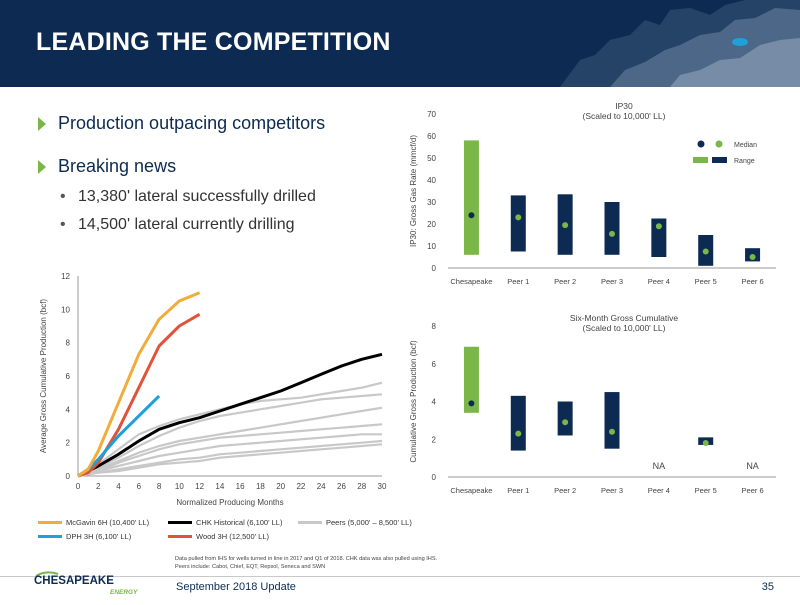  Describe the element at coordinates (753, 490) in the screenshot. I see `x-tick-label: Peer 6` at that location.